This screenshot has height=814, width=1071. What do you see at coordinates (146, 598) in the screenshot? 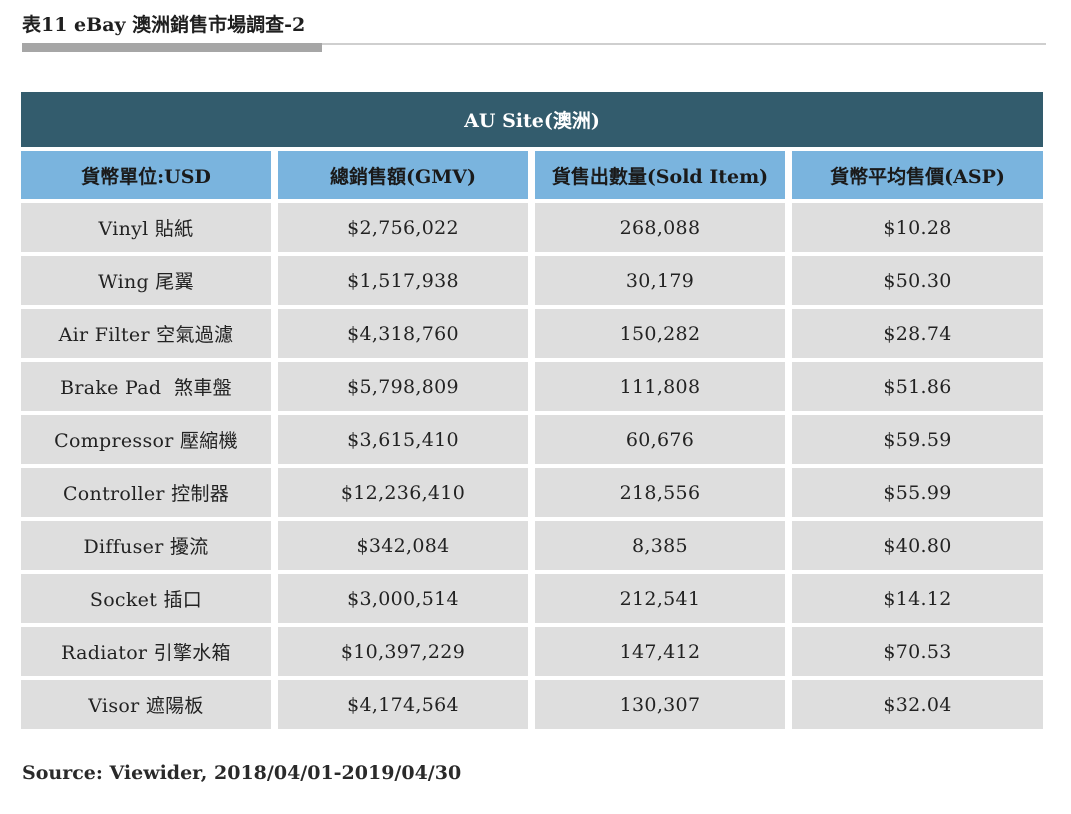
I see `cell-product: Socket 插口` at bounding box center [146, 598].